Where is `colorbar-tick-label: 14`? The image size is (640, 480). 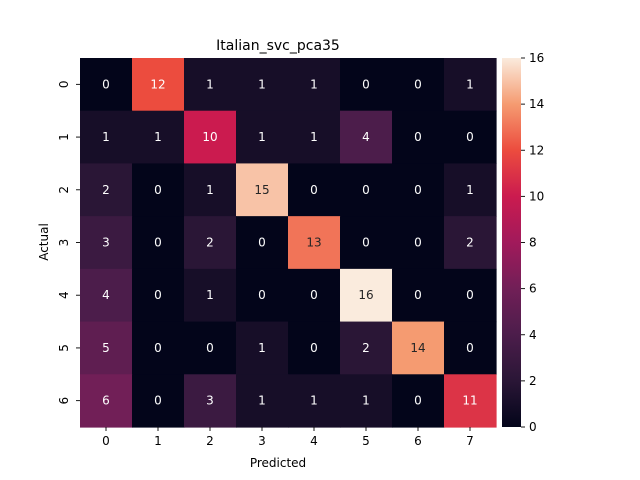
colorbar-tick-label: 14 is located at coordinates (536, 104).